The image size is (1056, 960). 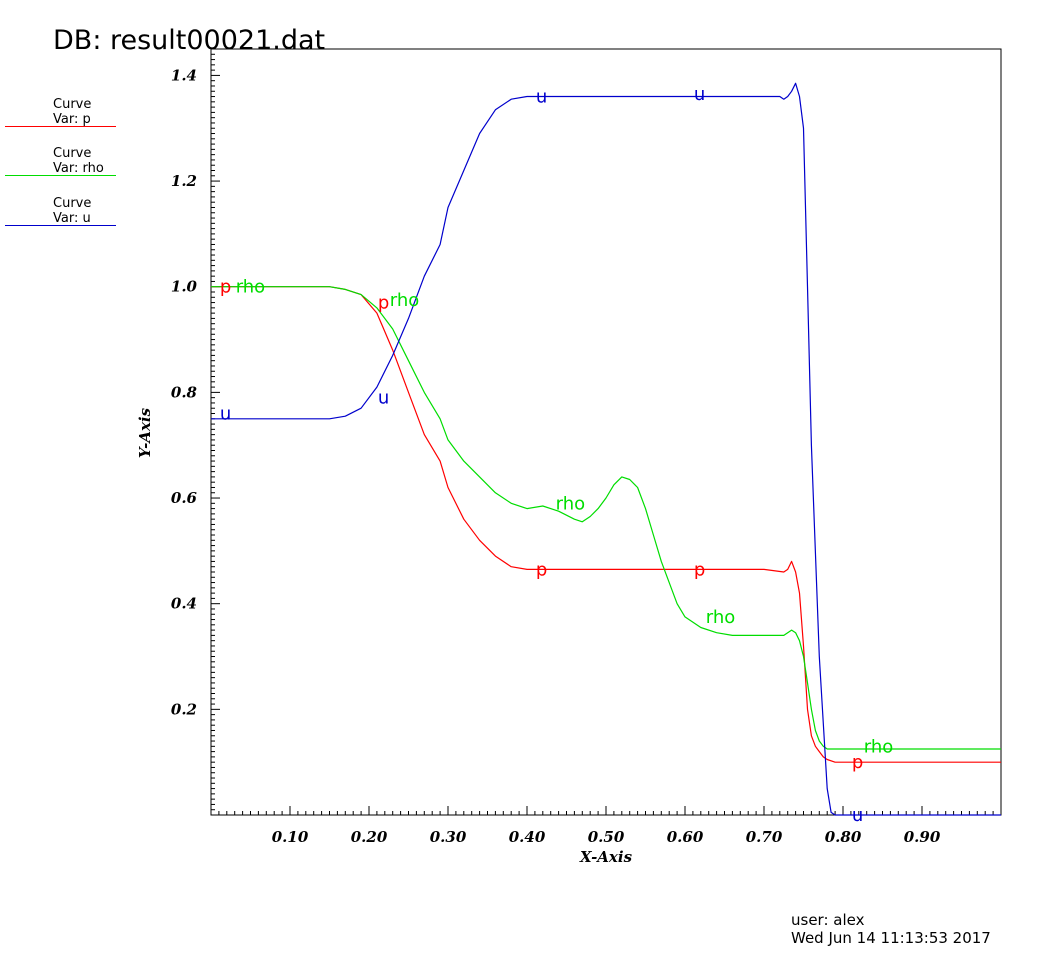 I want to click on database-title: DB: result00021.dat, so click(x=189, y=40).